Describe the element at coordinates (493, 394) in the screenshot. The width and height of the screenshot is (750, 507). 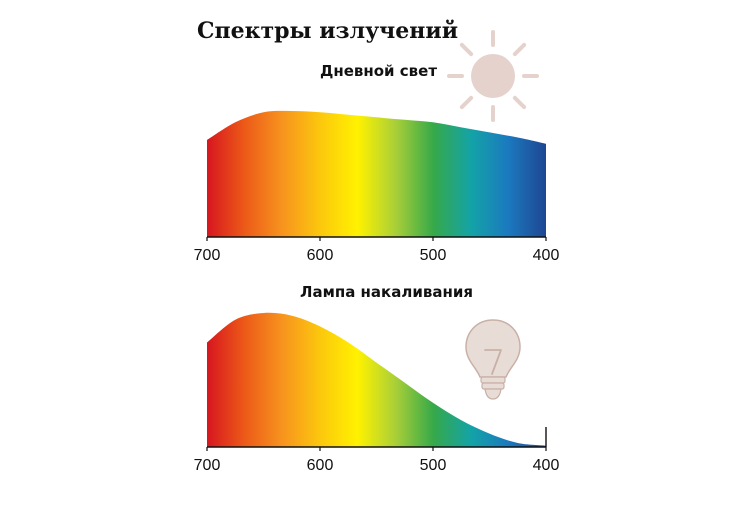
I see `bulb-tip` at that location.